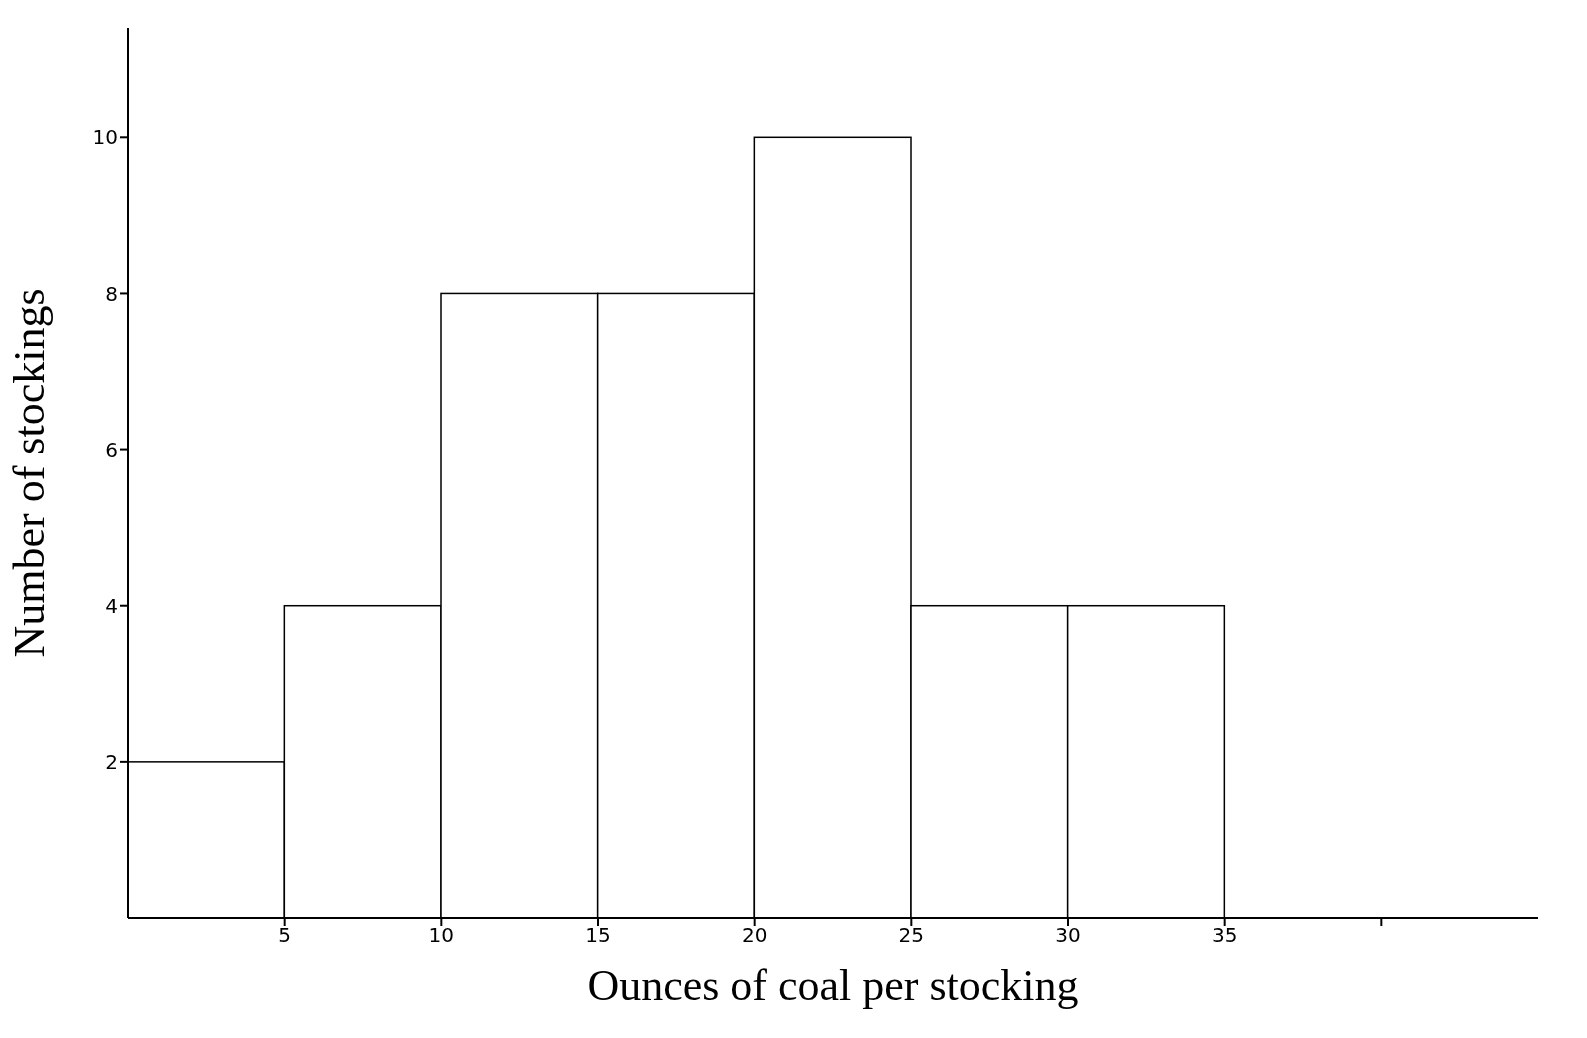 Image resolution: width=1587 pixels, height=1038 pixels. What do you see at coordinates (598, 935) in the screenshot?
I see `x-tick-label: 15` at bounding box center [598, 935].